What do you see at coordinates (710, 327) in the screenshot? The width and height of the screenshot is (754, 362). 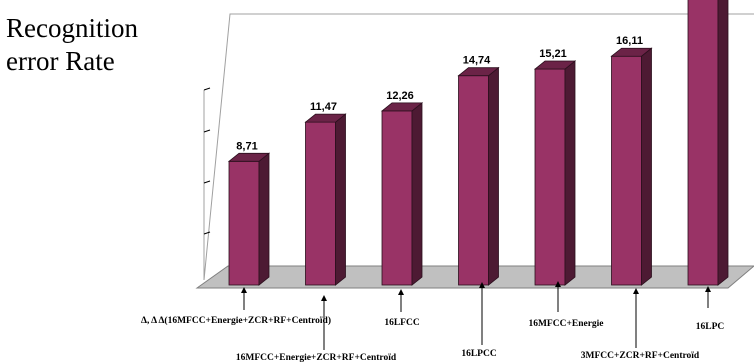 I see `category-text: 16LPC` at bounding box center [710, 327].